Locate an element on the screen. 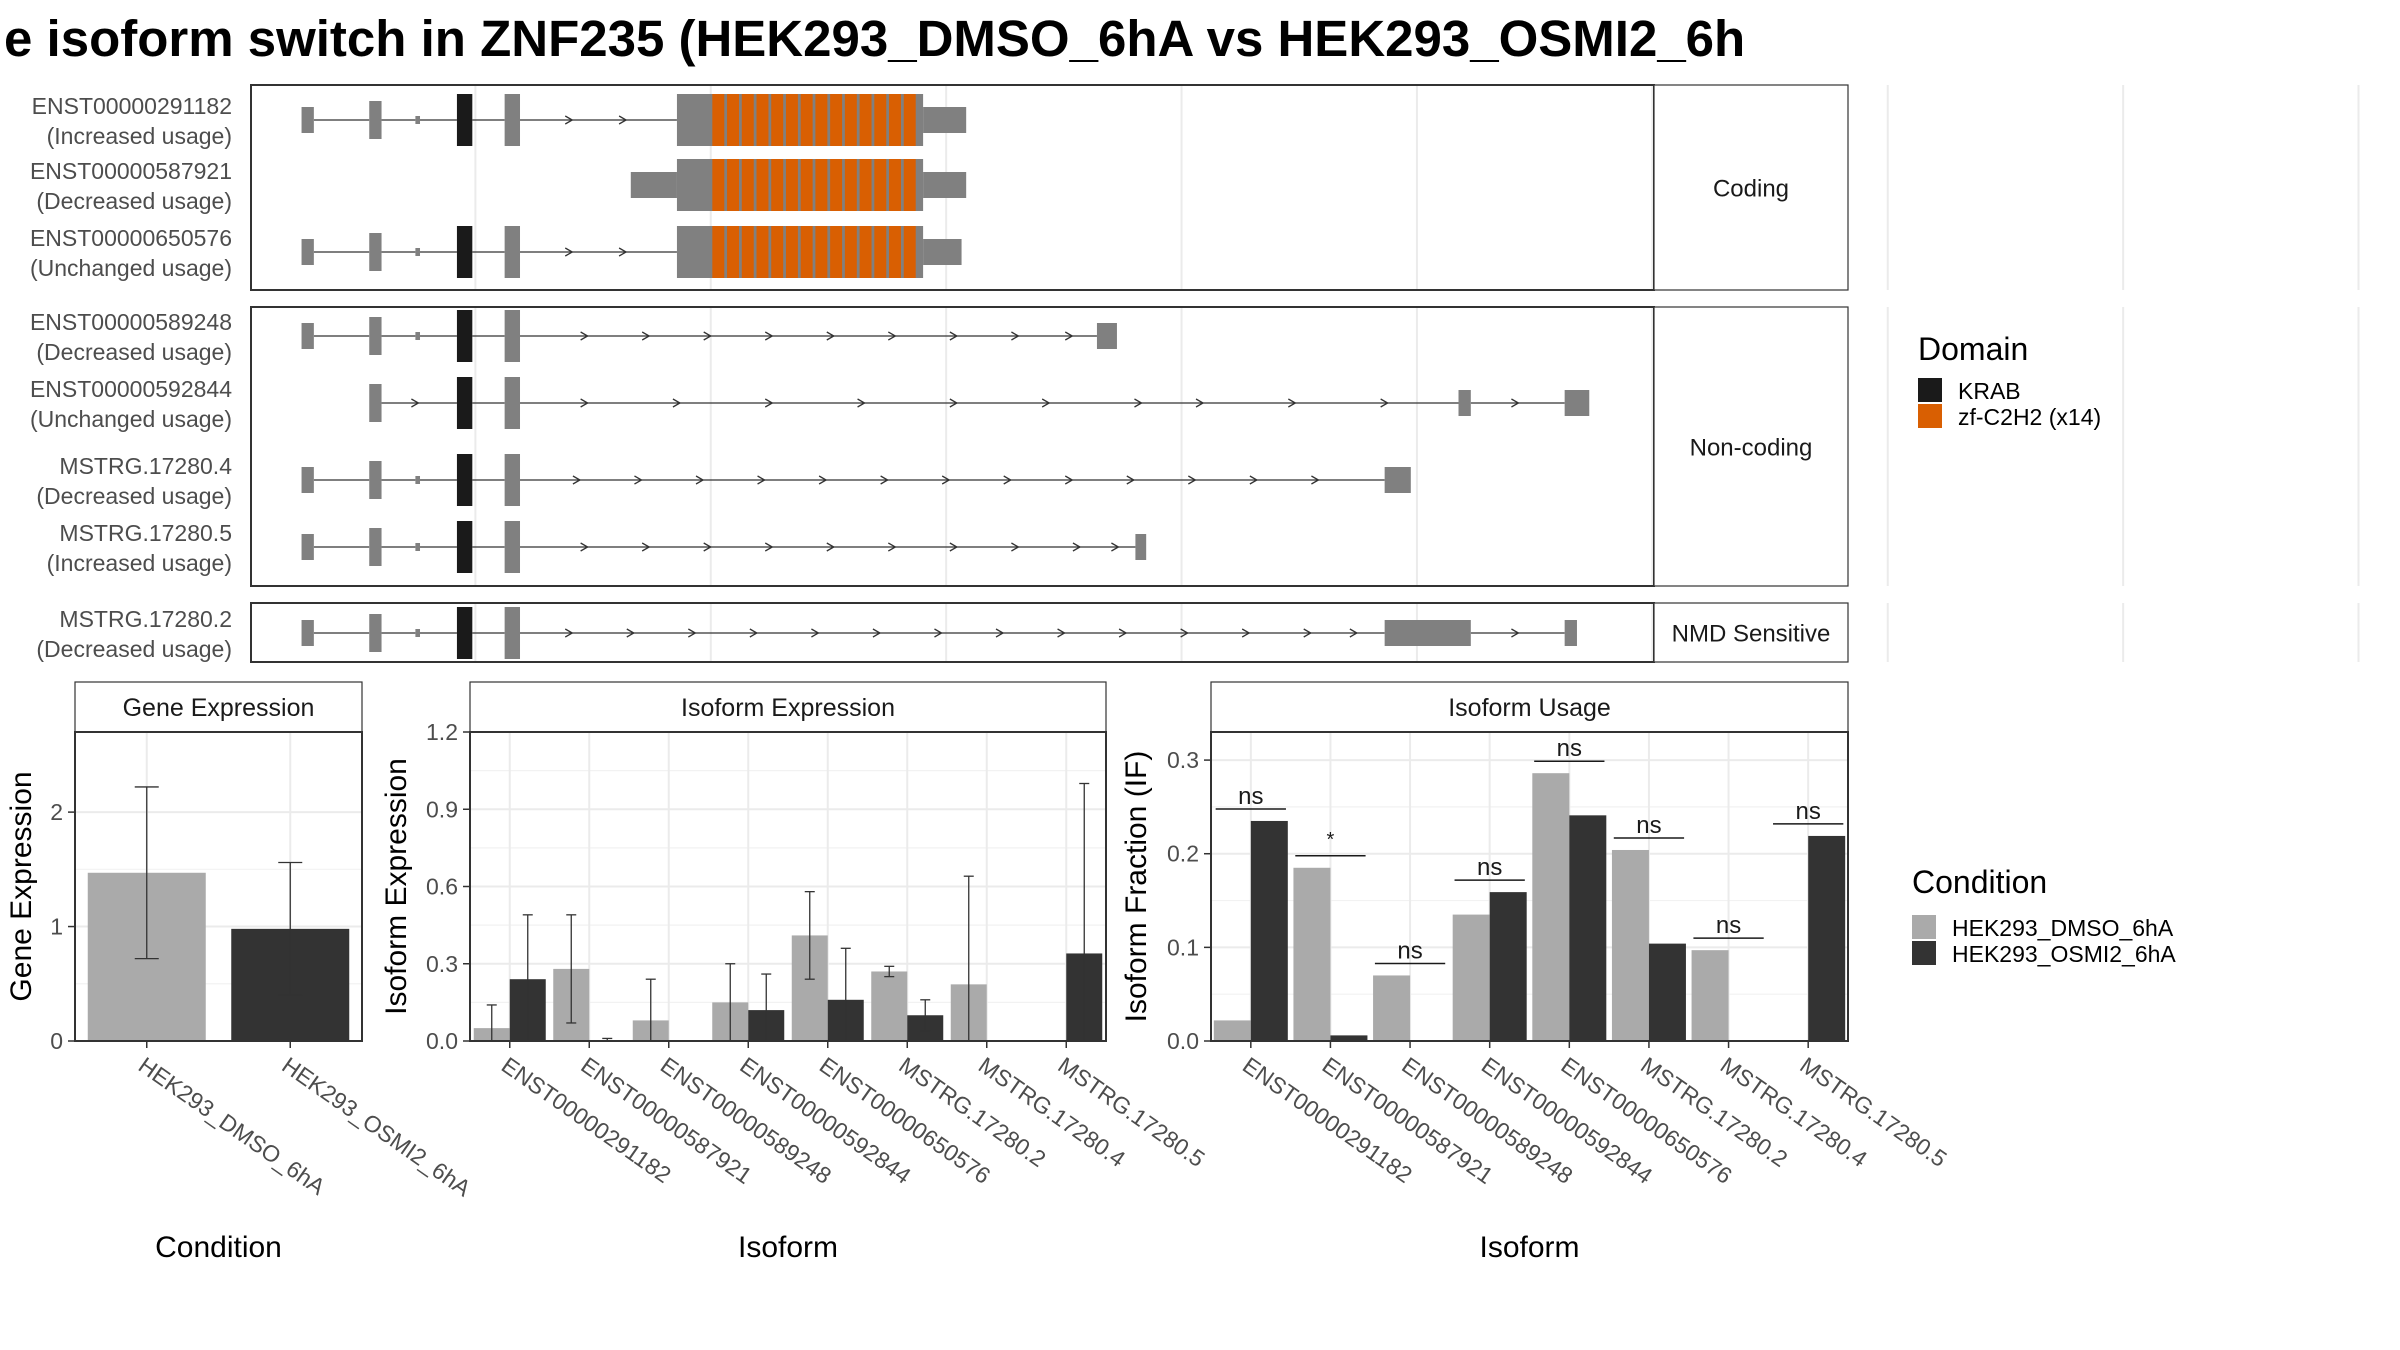  x-axis-label: Isoform is located at coordinates (788, 1247).